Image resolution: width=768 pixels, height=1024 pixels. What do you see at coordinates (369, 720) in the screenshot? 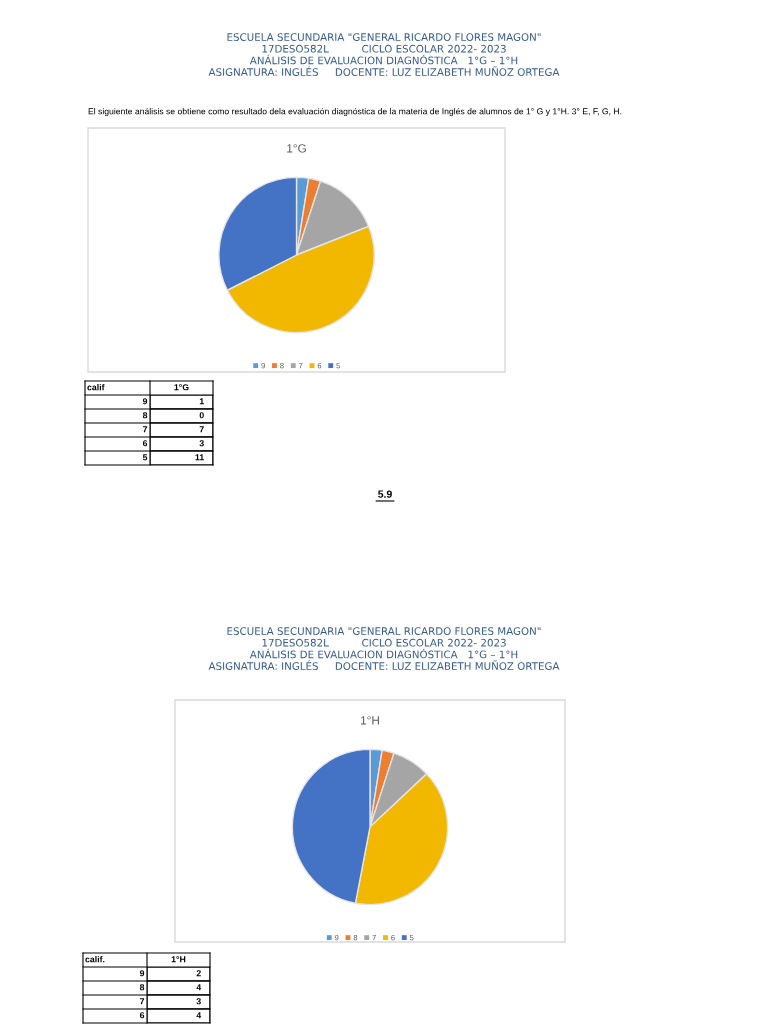
I see `chart-title: 1°H` at bounding box center [369, 720].